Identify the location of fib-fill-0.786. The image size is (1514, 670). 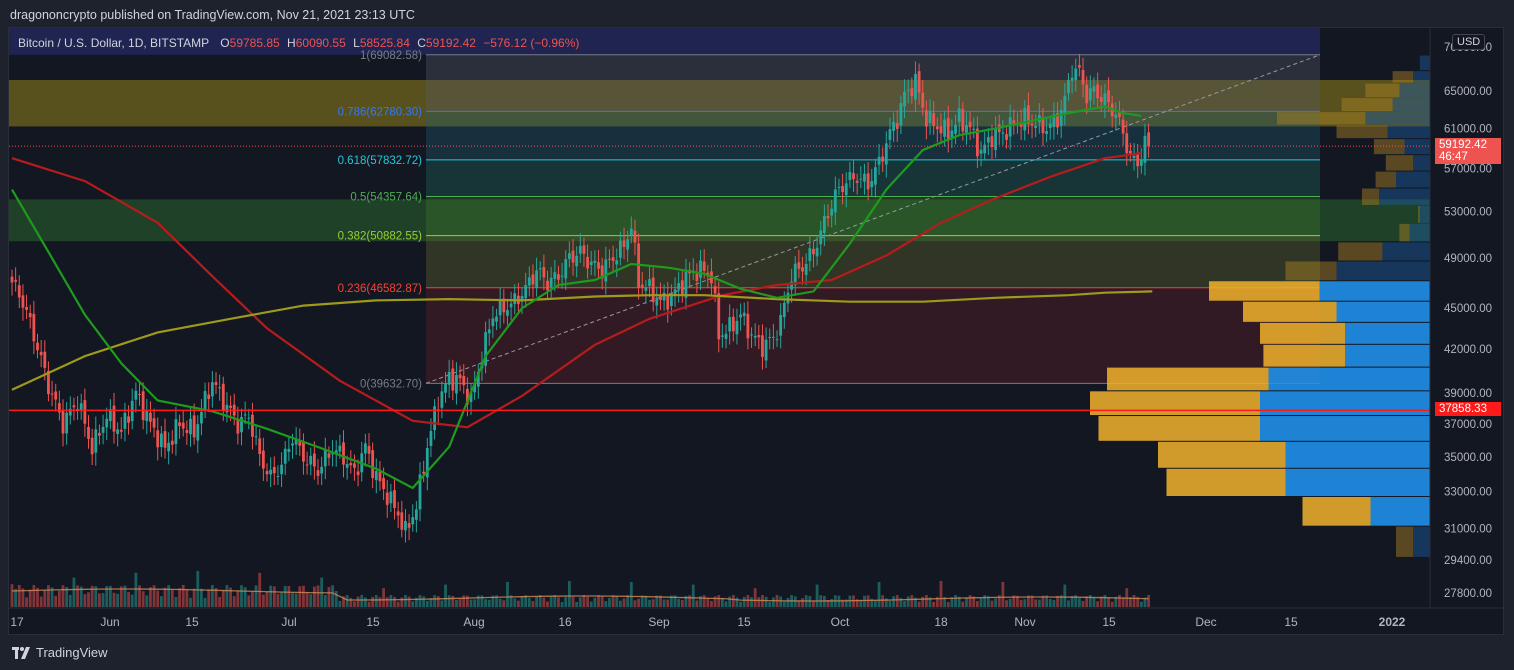
(873, 135).